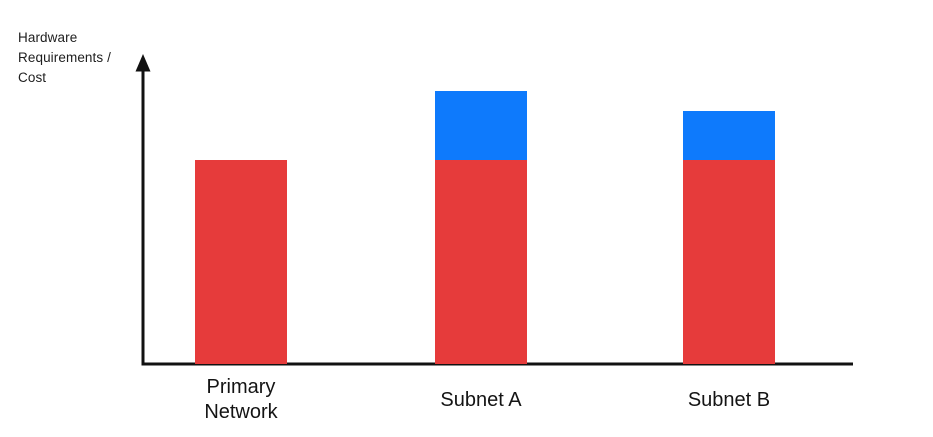 The height and width of the screenshot is (437, 933). Describe the element at coordinates (481, 125) in the screenshot. I see `bar-segment-subnet-overhead-cost-subnet-a` at that location.